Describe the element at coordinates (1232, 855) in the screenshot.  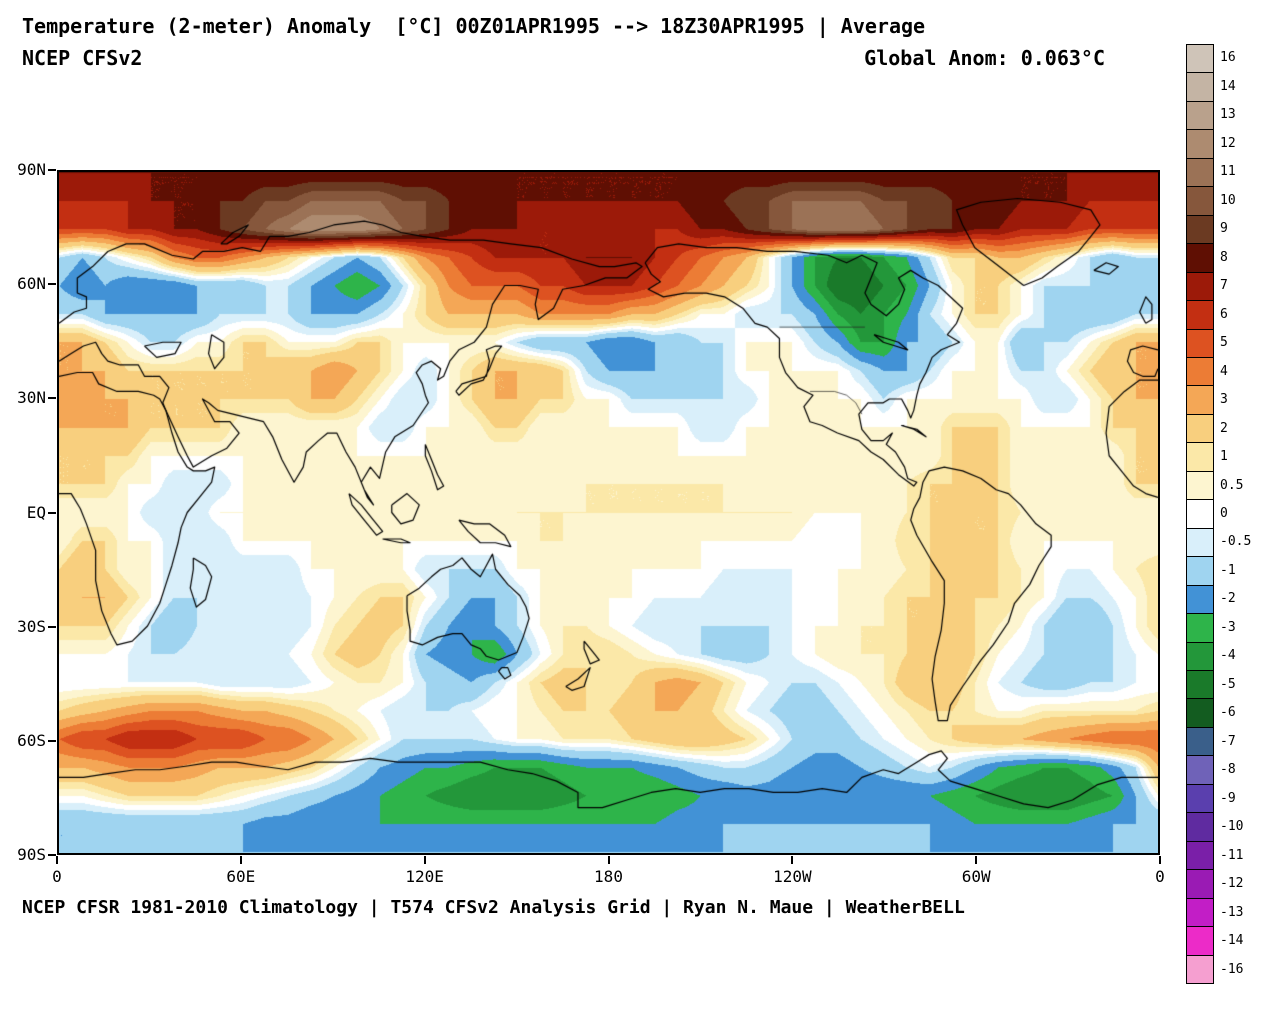
I see `colorbar-tick-label: -11` at that location.